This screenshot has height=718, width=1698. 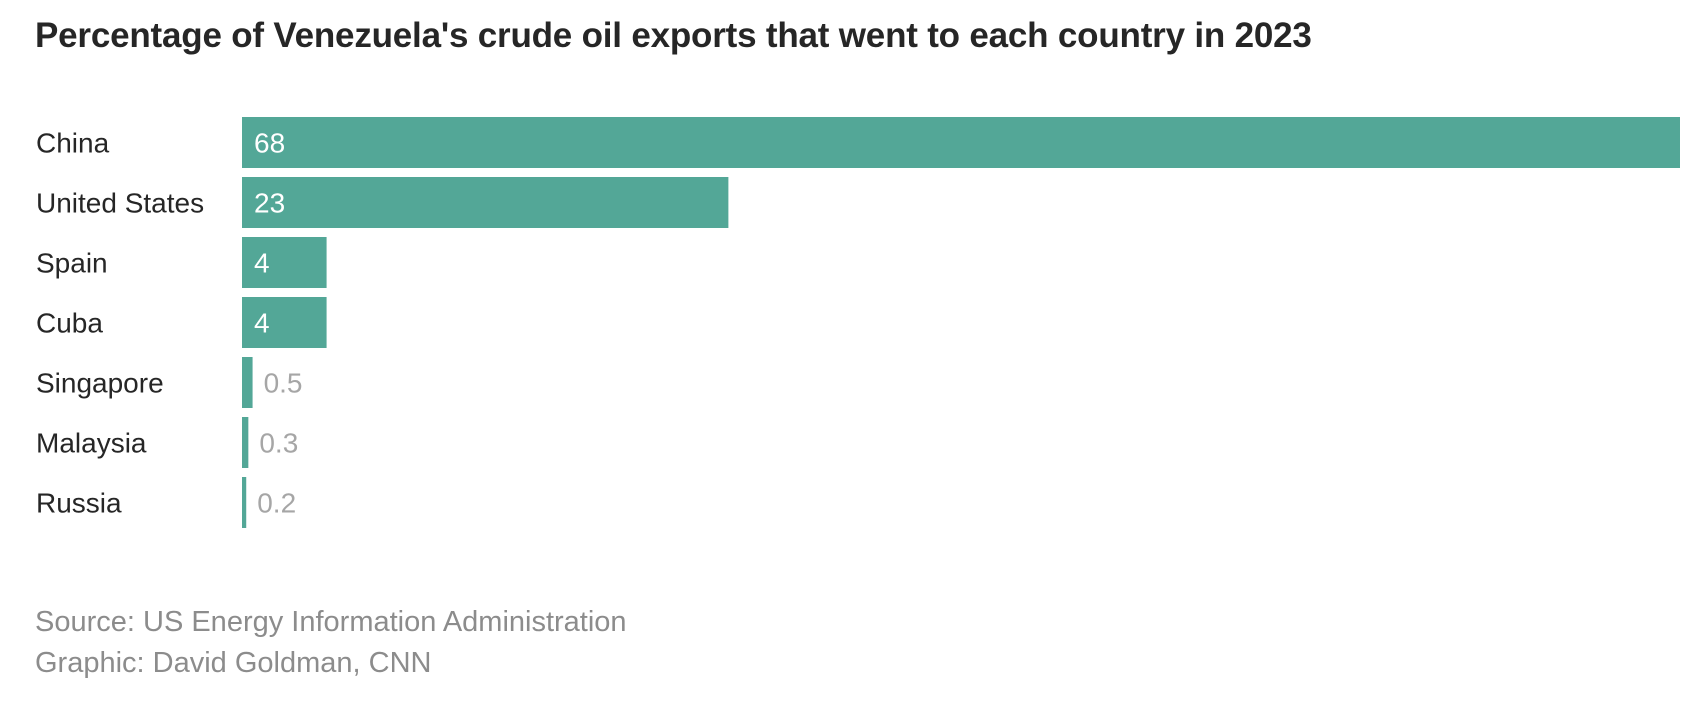 I want to click on value-label: 68, so click(x=269, y=143).